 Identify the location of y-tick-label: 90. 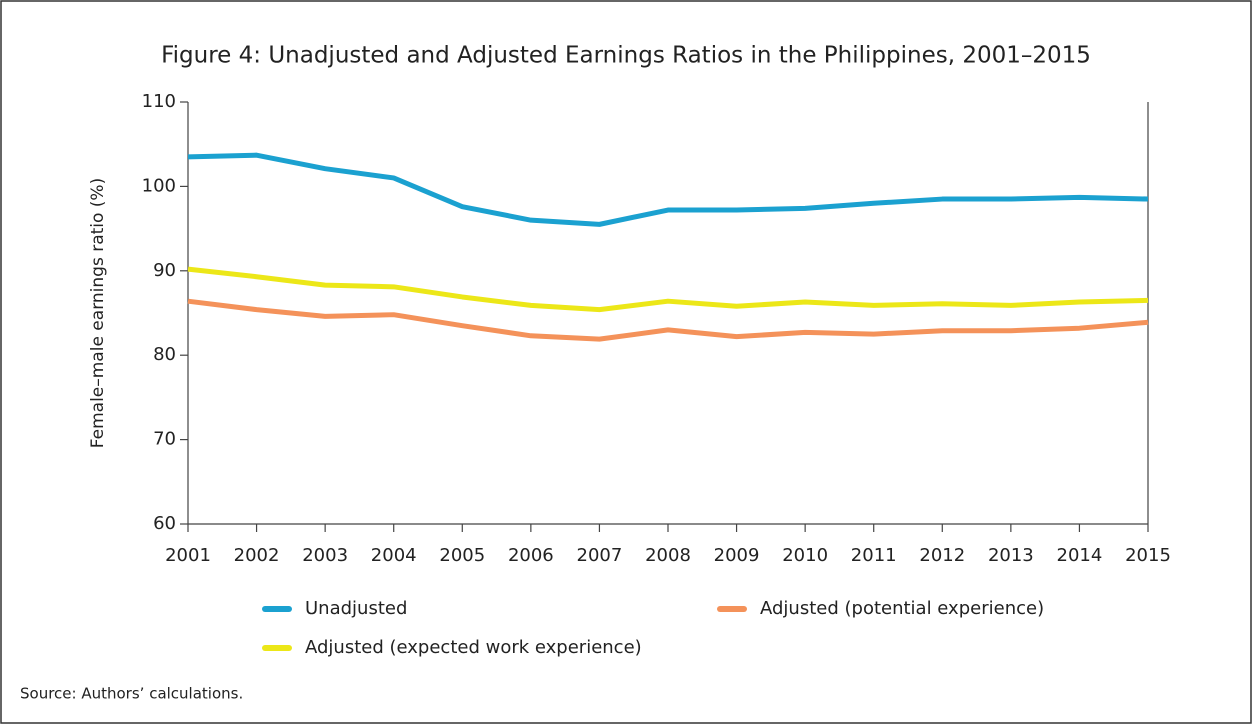
(164, 270).